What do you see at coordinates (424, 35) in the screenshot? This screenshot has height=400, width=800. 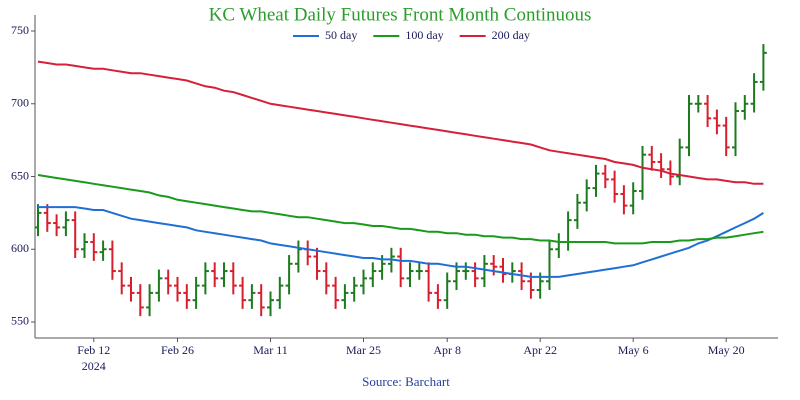 I see `legend-label: 100 day` at bounding box center [424, 35].